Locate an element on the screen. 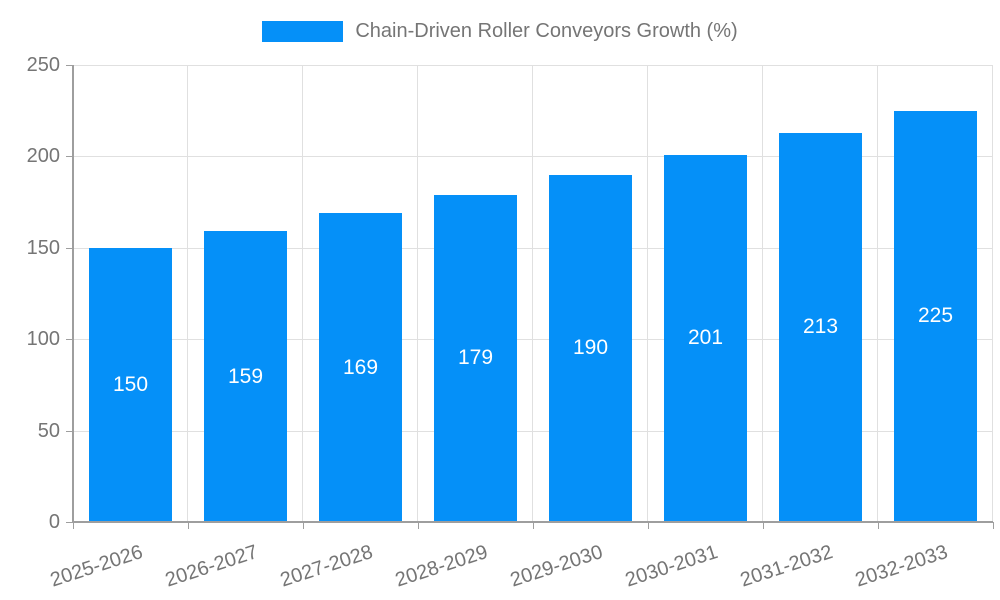  y-axis-tick-label: 100 is located at coordinates (43, 339).